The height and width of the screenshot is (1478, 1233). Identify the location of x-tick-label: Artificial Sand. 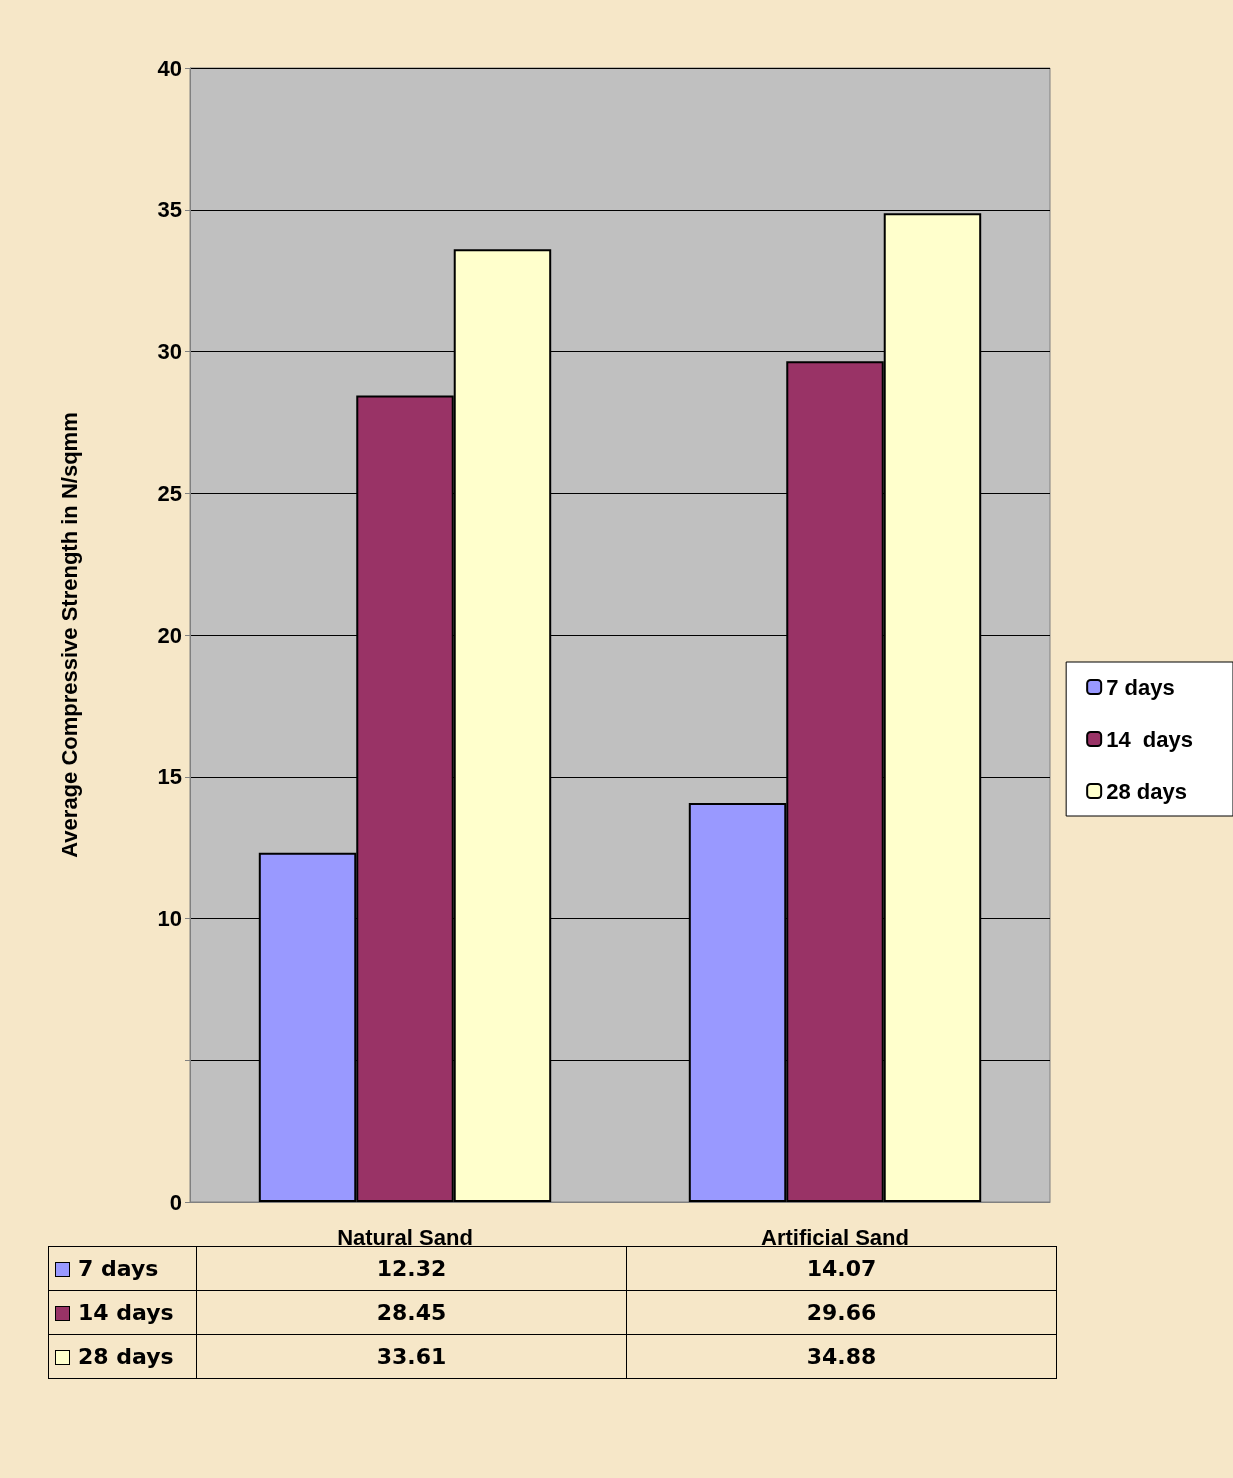
(835, 1237).